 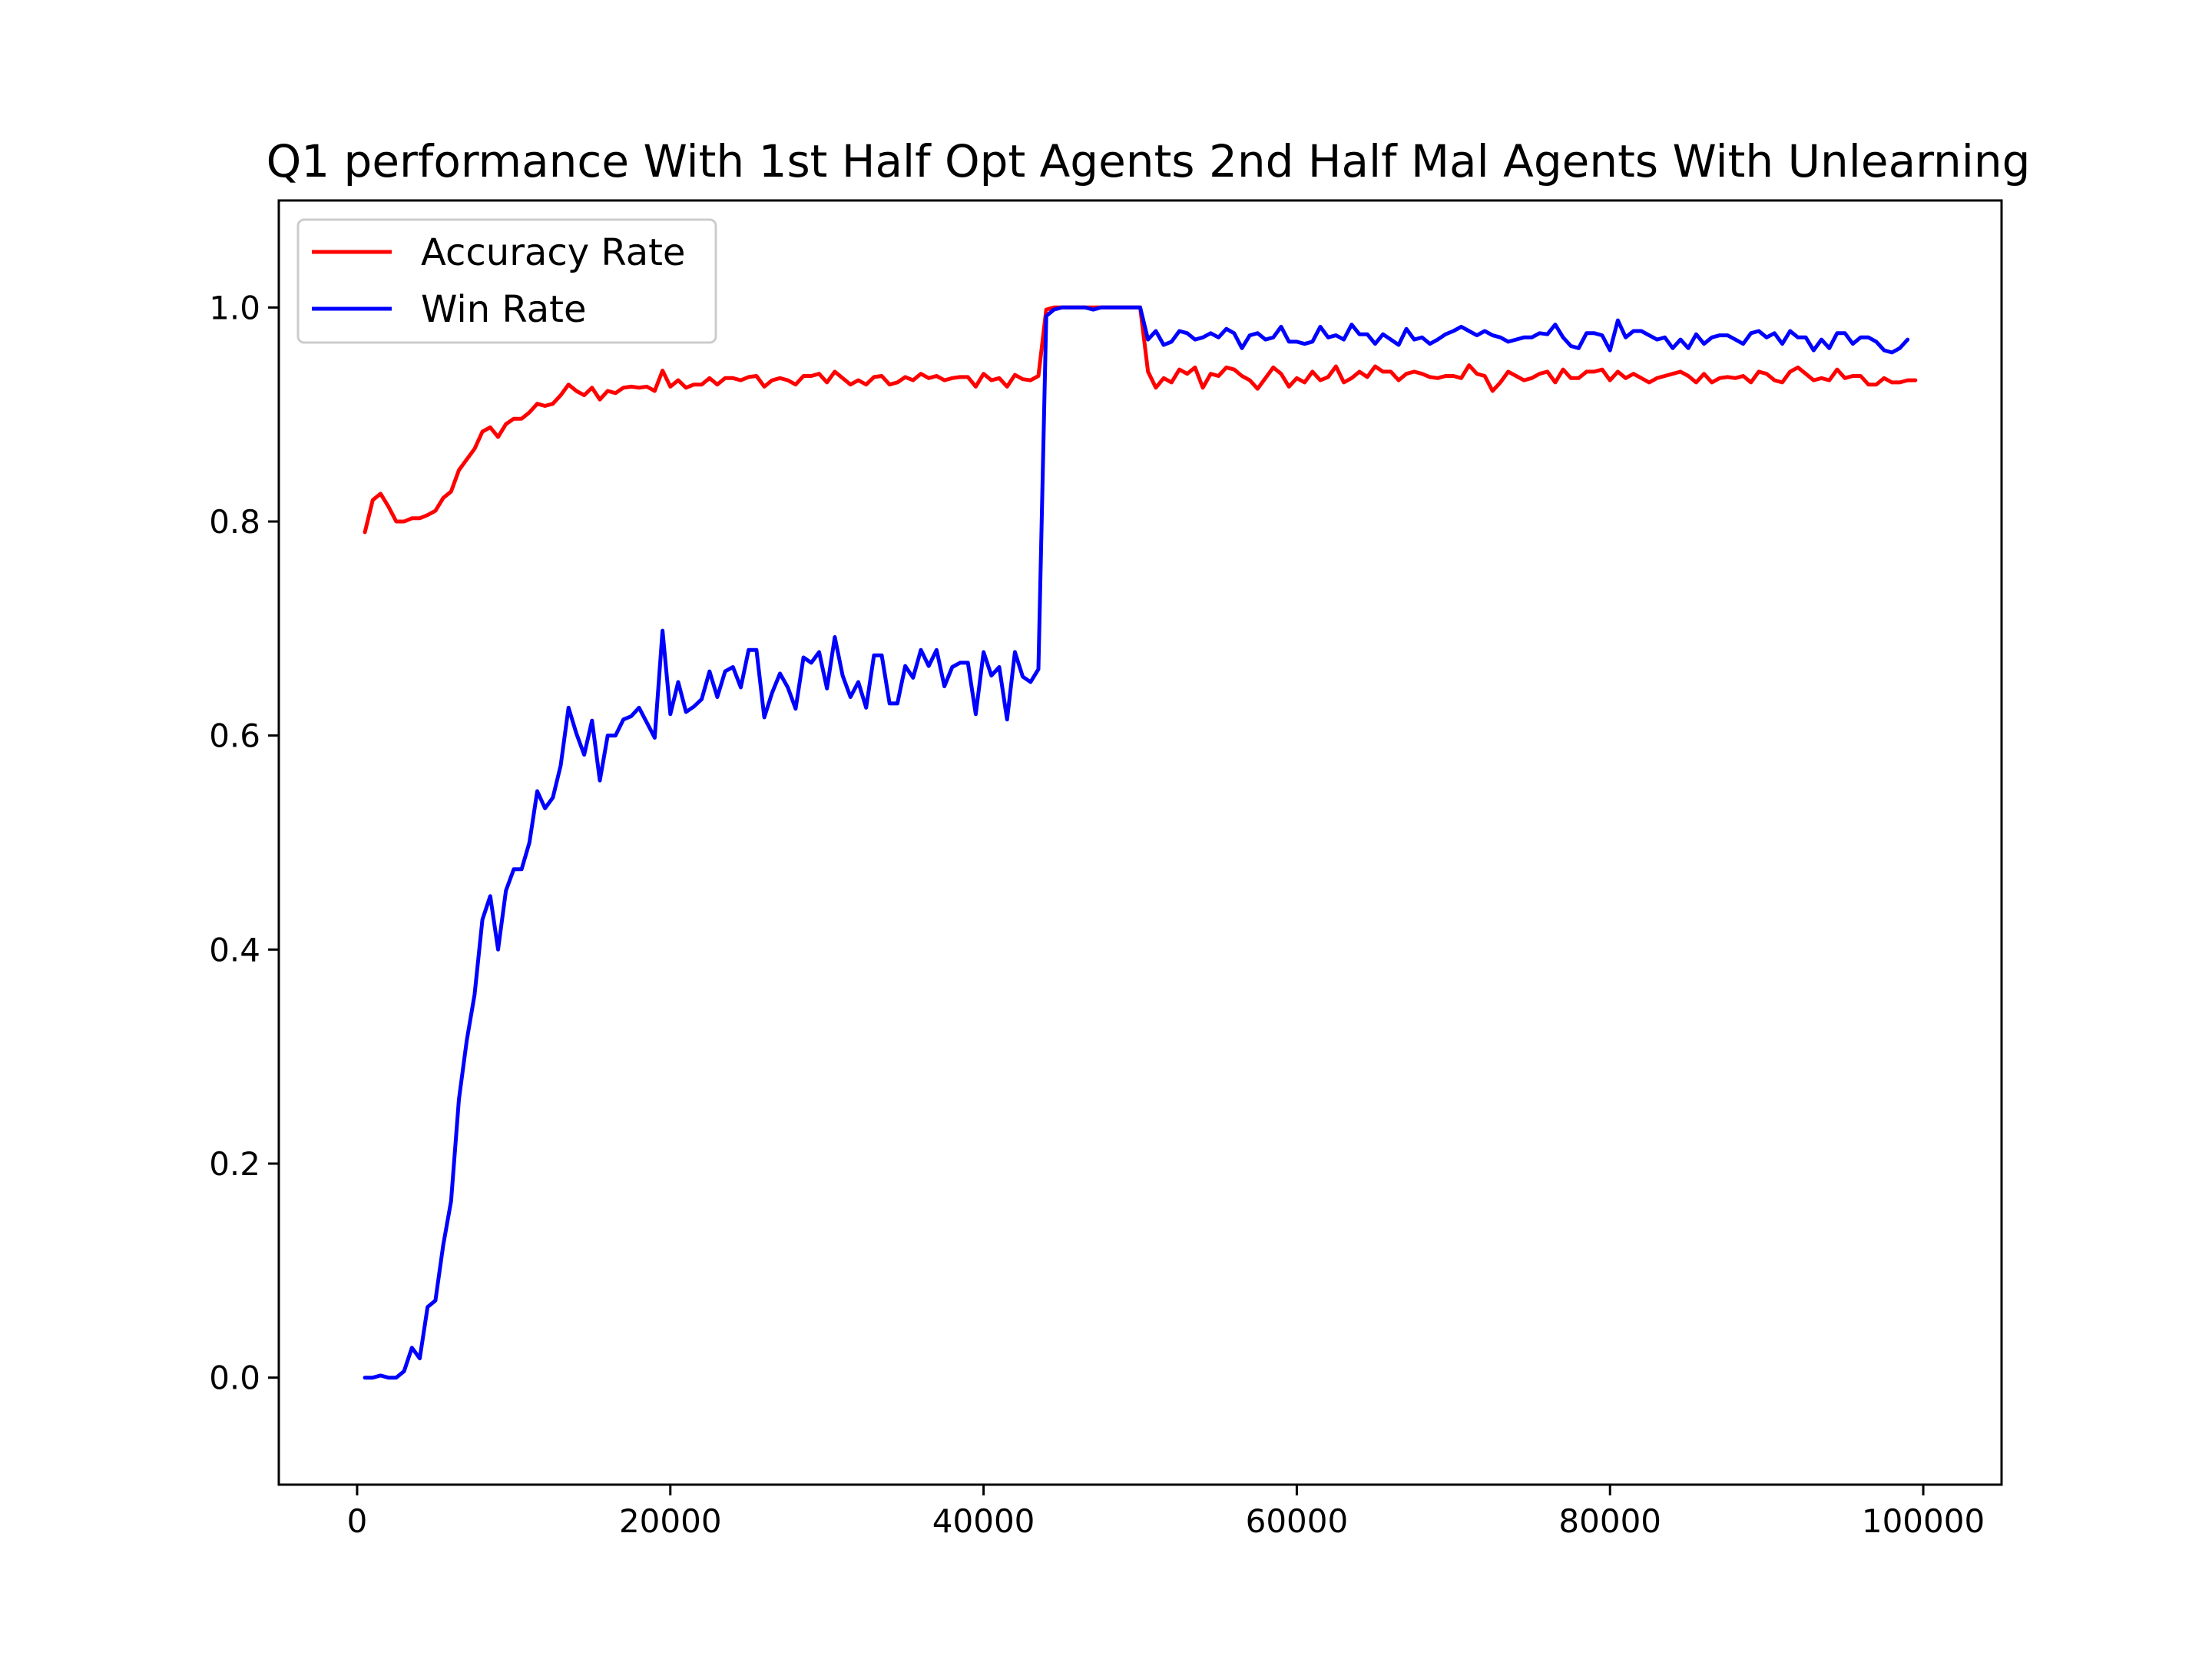 What do you see at coordinates (553, 252) in the screenshot?
I see `legend-label: Accuracy Rate` at bounding box center [553, 252].